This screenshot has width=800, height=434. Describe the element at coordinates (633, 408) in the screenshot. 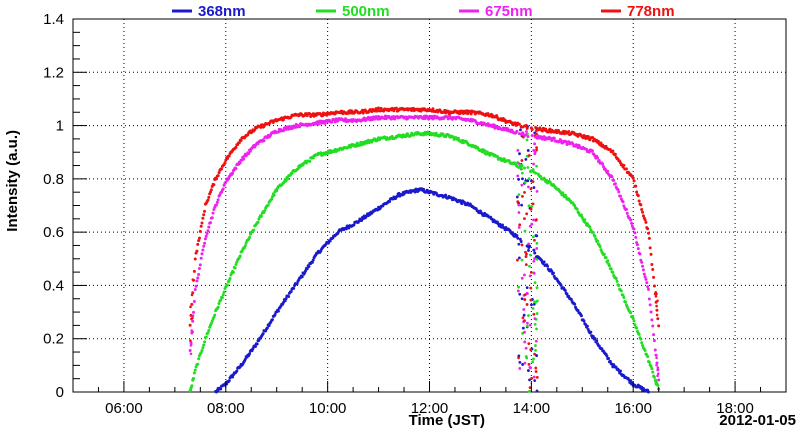

I see `x-tick-label: 16:00` at that location.